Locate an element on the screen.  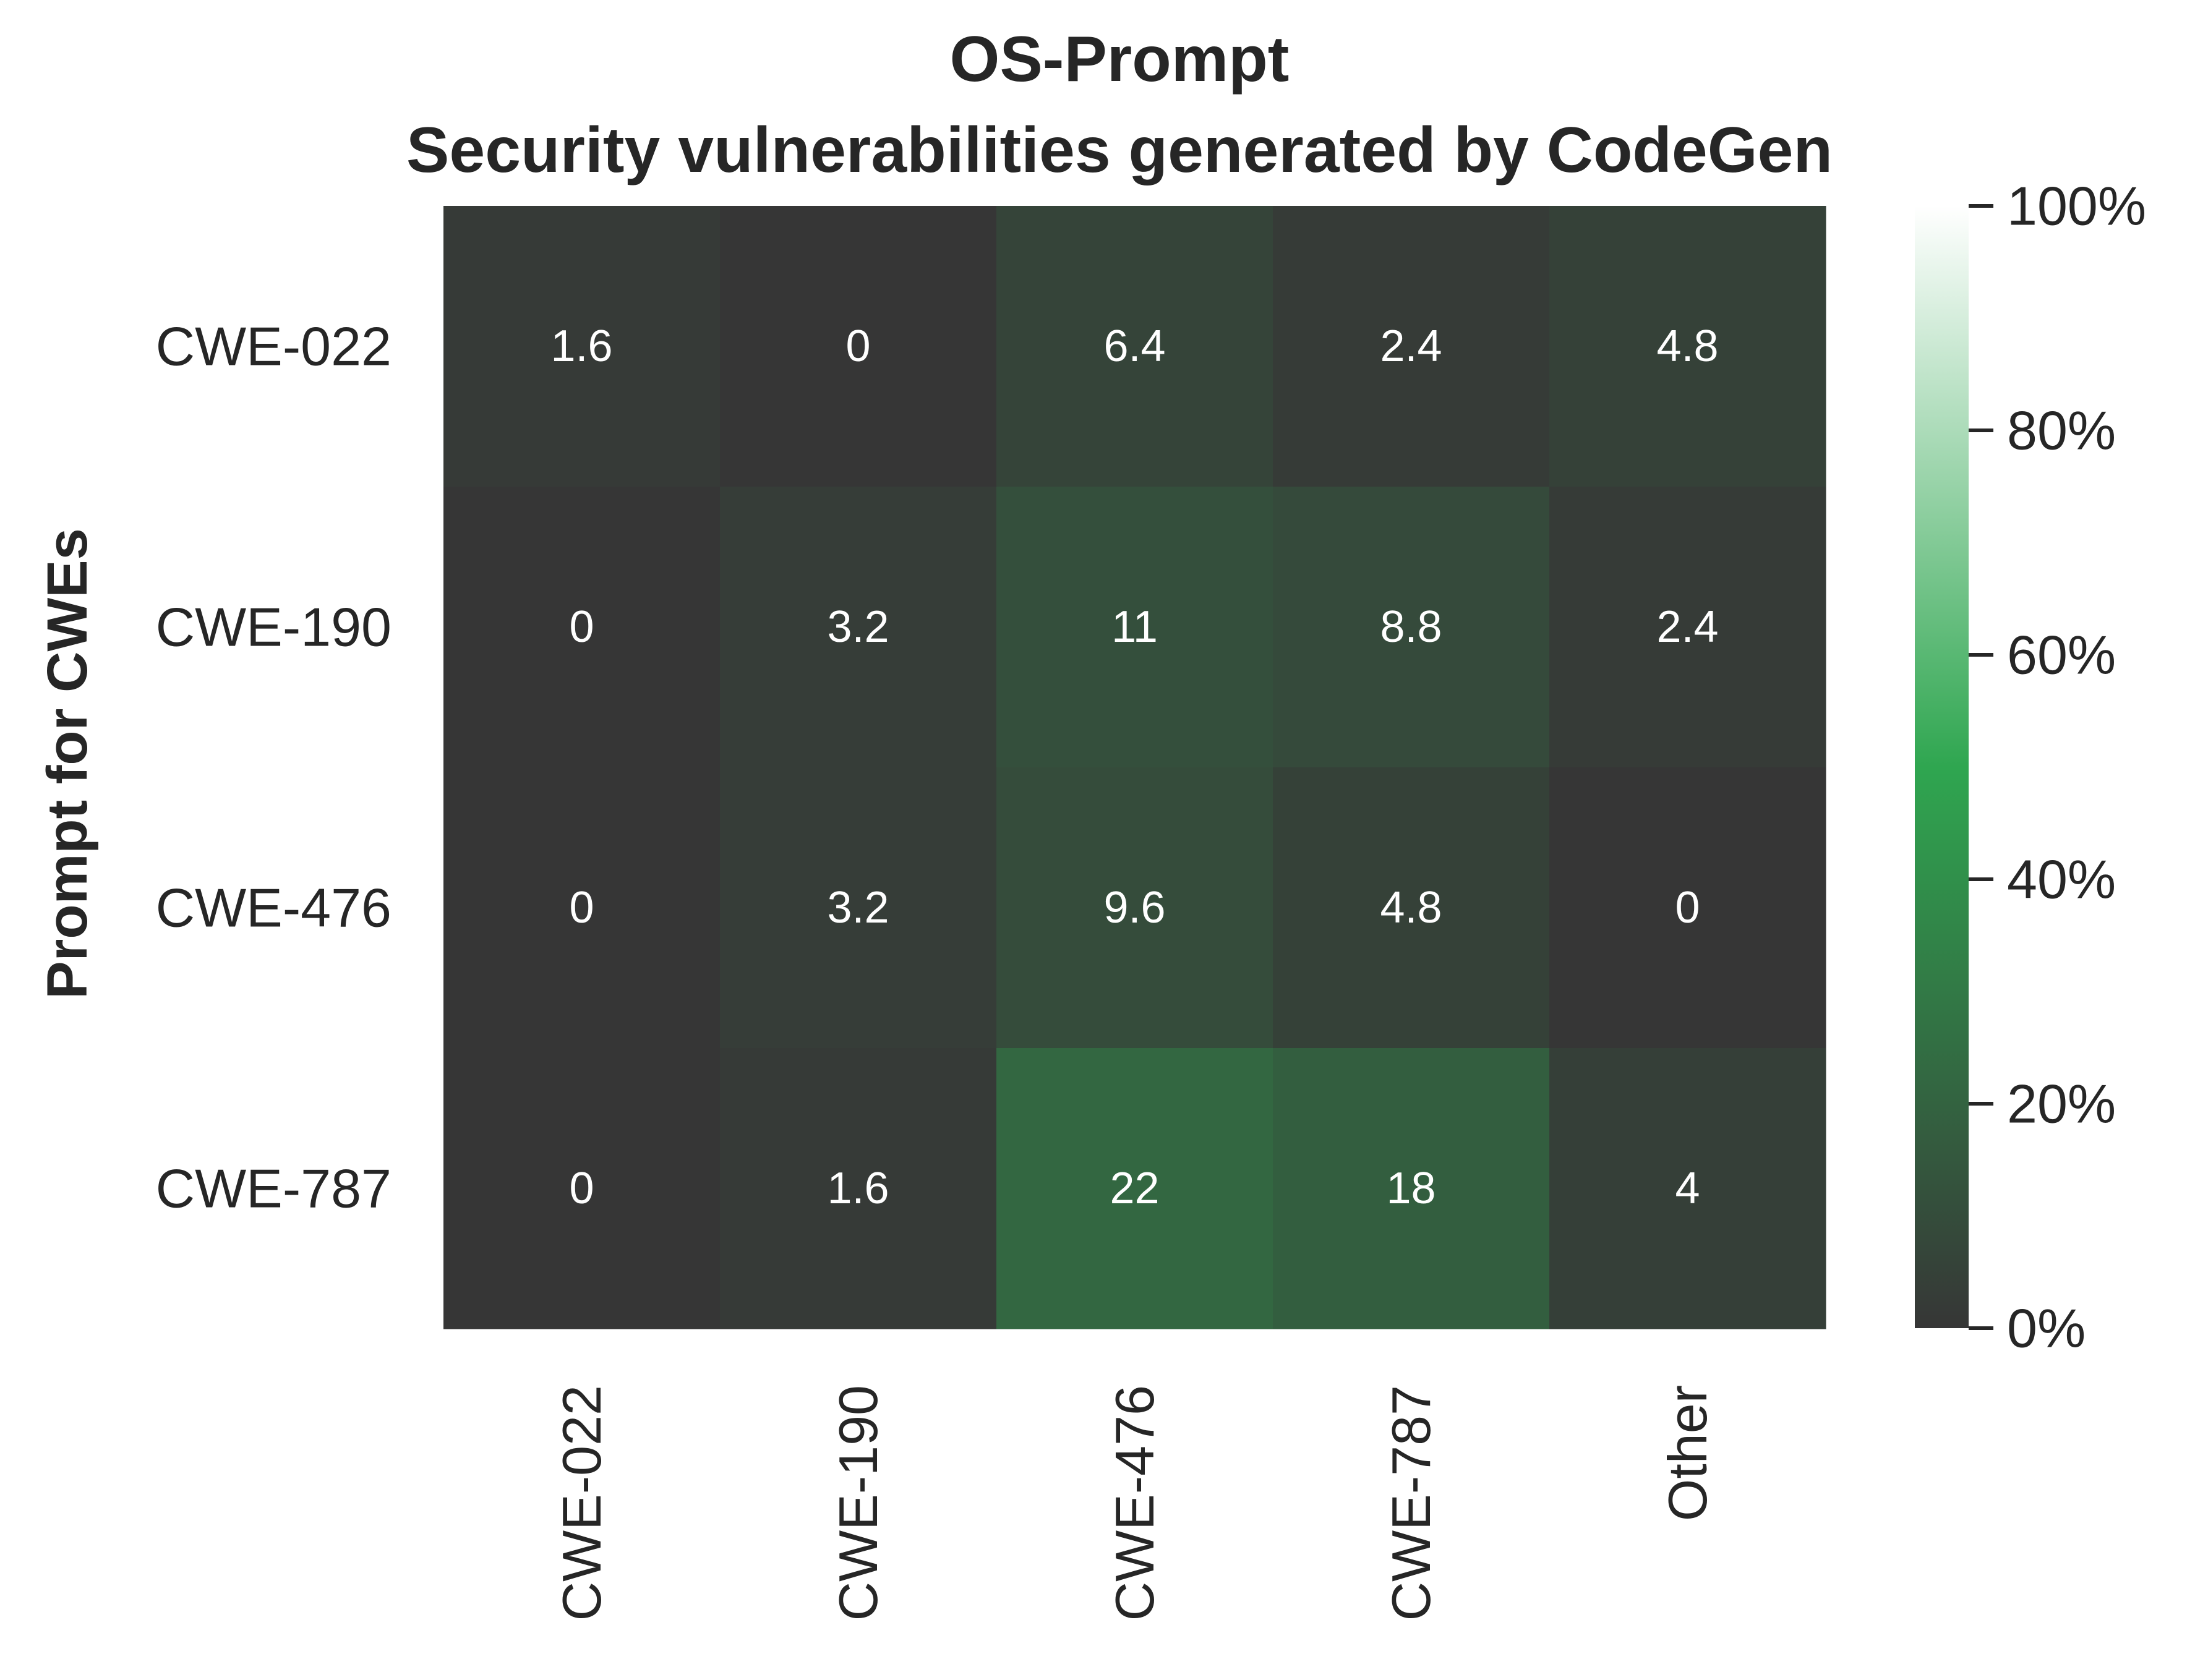
y-tick-label: CWE-022 is located at coordinates (274, 346).